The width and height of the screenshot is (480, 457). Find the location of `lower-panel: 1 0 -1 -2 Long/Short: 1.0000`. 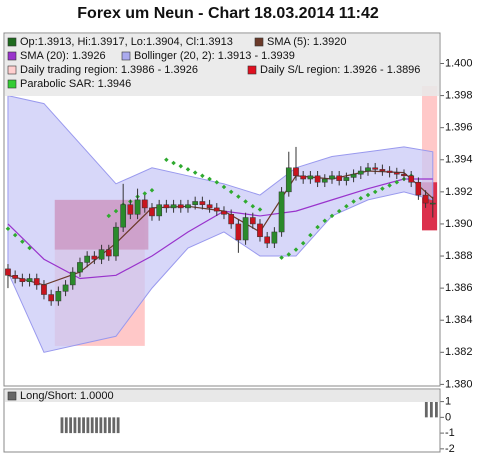

lower-panel: 1 0 -1 -2 Long/Short: 1.0000 is located at coordinates (230, 422).